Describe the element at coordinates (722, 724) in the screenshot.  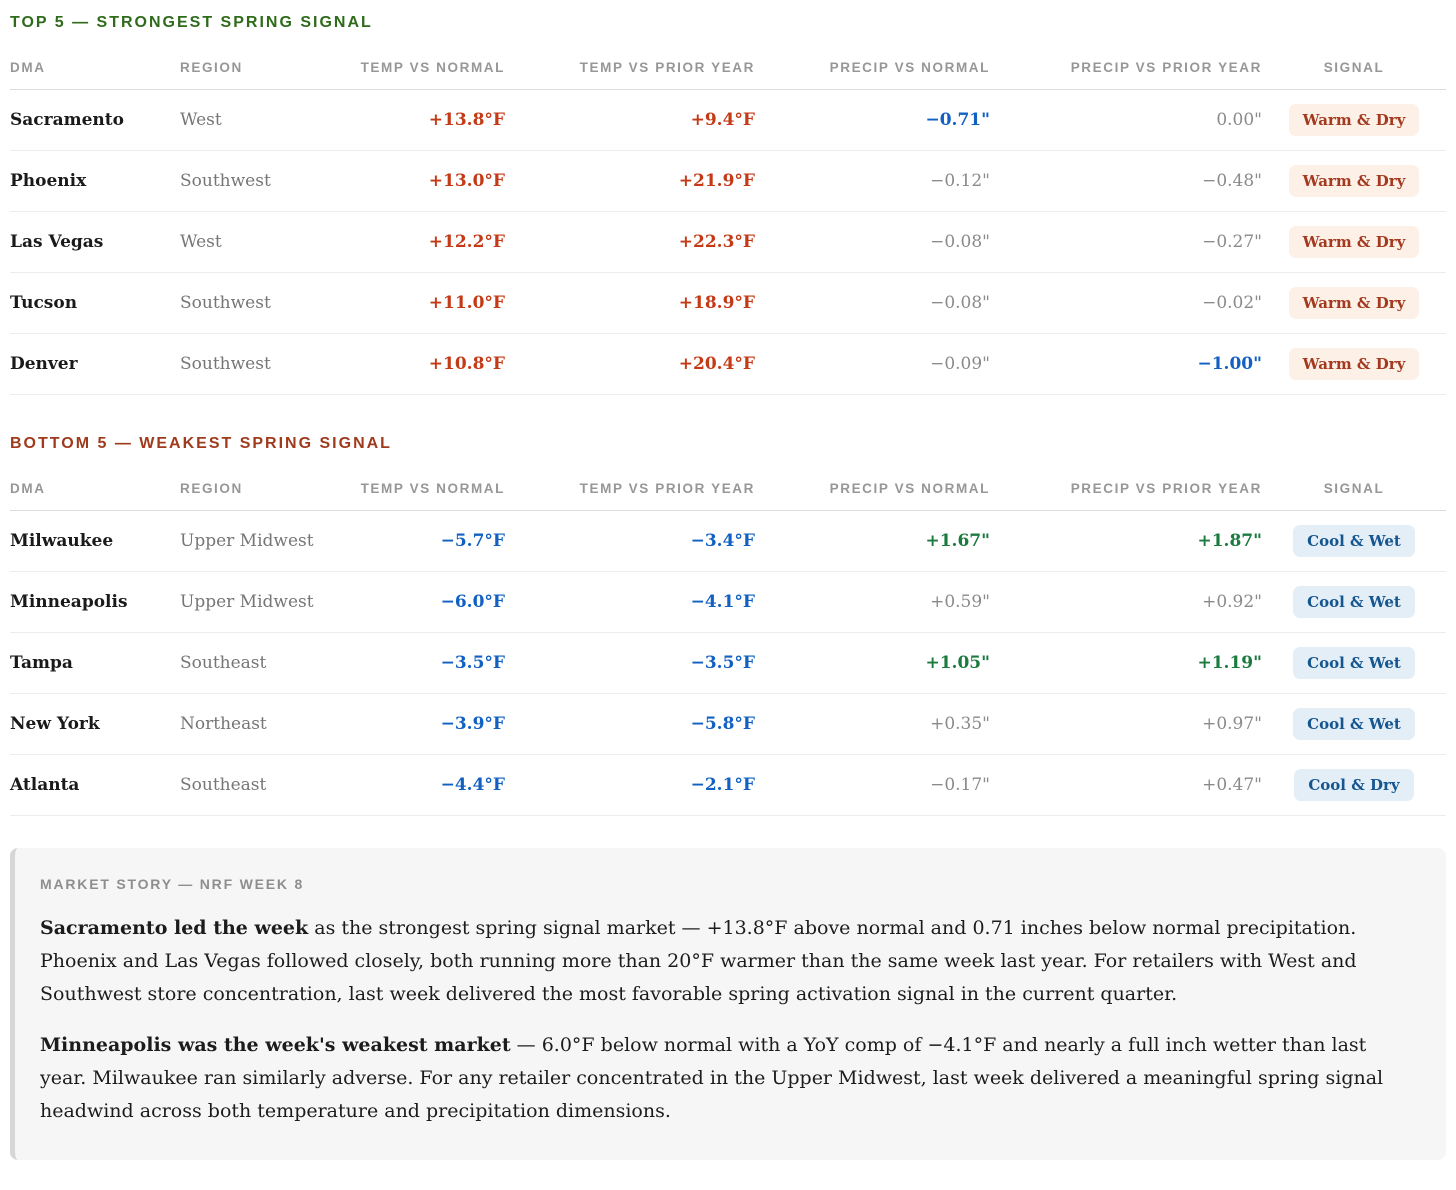
I see `temp-vs-prior-year-value: −5.8°F` at that location.